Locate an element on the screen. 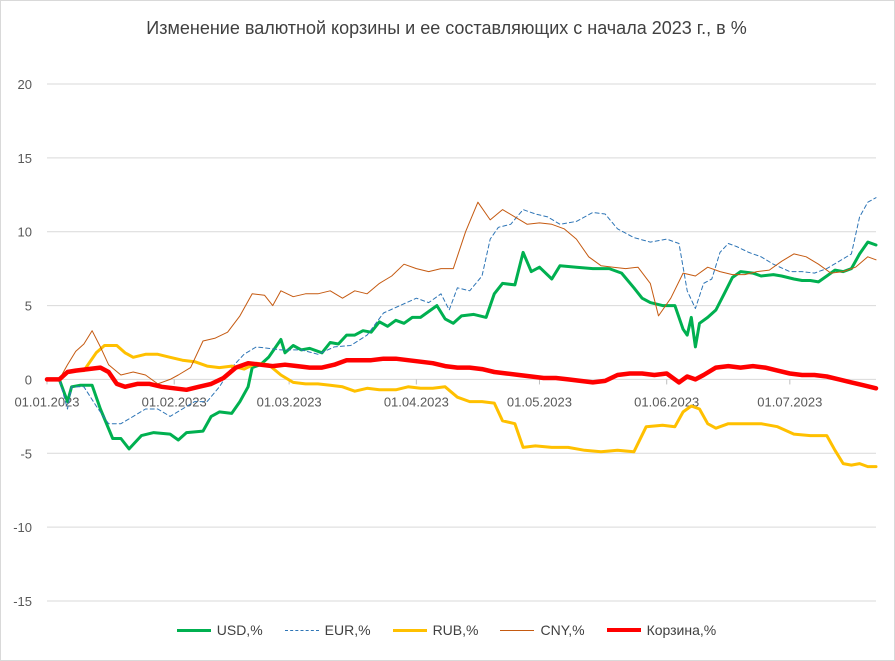  legend-item: CNY,% is located at coordinates (542, 630).